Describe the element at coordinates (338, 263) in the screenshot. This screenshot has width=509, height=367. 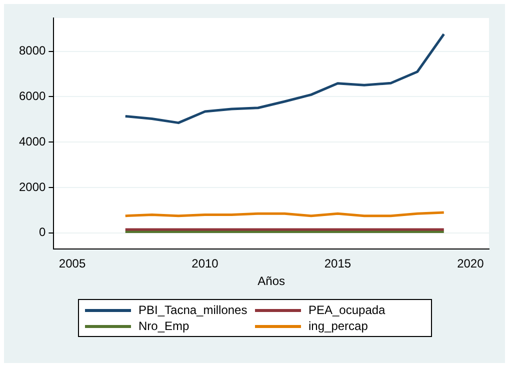
I see `x-tick-label: 2015` at that location.